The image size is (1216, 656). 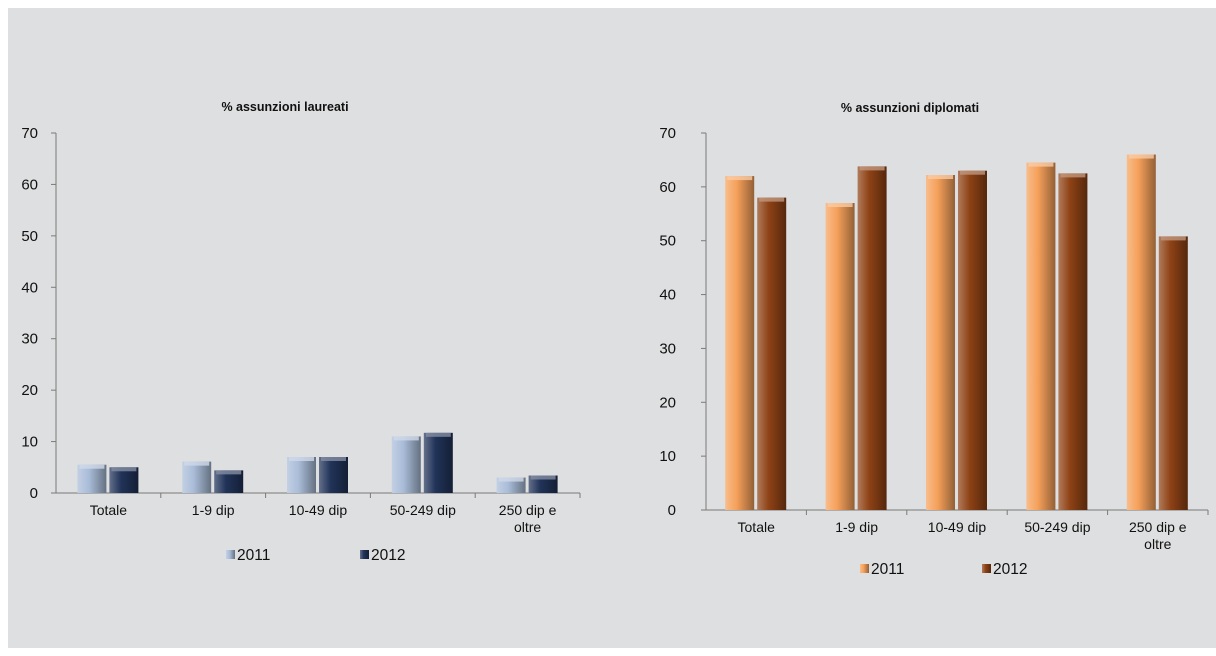 I want to click on chart-title: % assunzioni laureati, so click(x=284, y=107).